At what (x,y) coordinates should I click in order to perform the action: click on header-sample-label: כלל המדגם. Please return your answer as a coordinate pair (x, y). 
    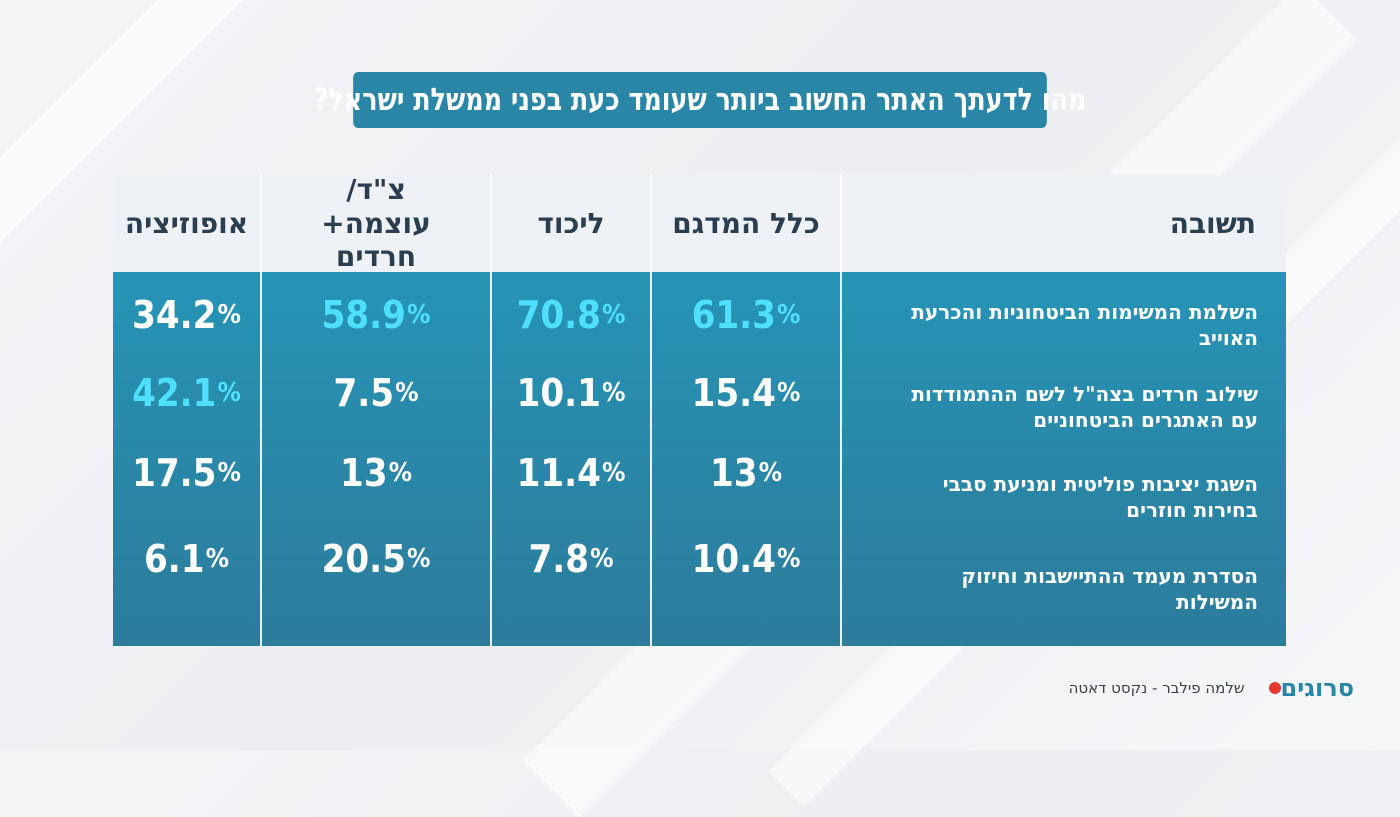
    Looking at the image, I should click on (746, 223).